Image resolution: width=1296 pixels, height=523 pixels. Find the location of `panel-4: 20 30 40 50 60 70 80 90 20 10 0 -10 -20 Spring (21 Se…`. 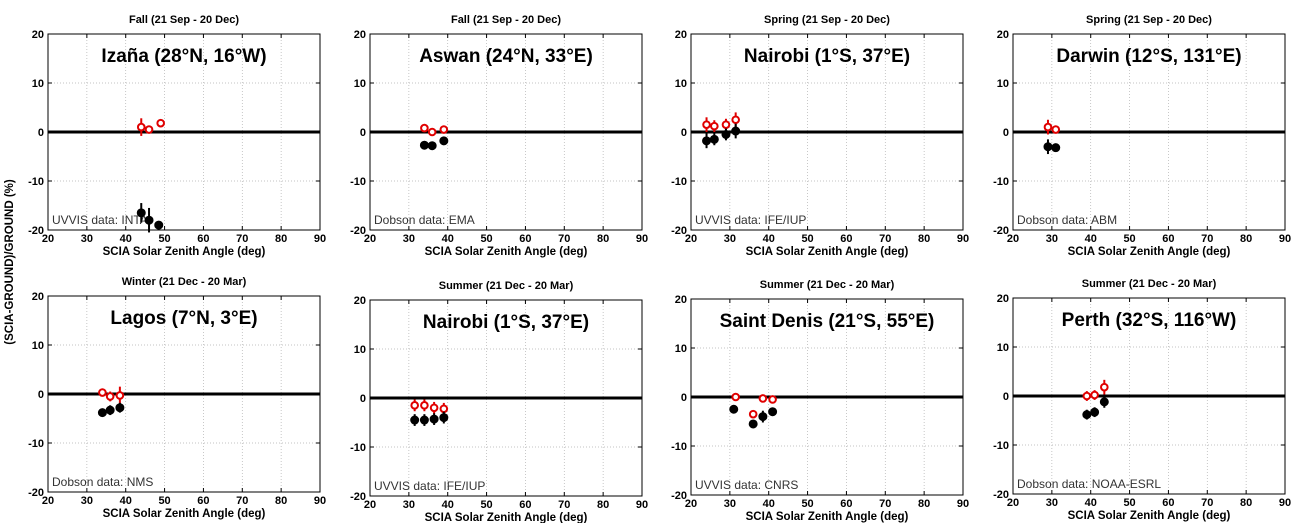

panel-4: 20 30 40 50 60 70 80 90 20 10 0 -10 -20 Spring (21 Se… is located at coordinates (1142, 136).